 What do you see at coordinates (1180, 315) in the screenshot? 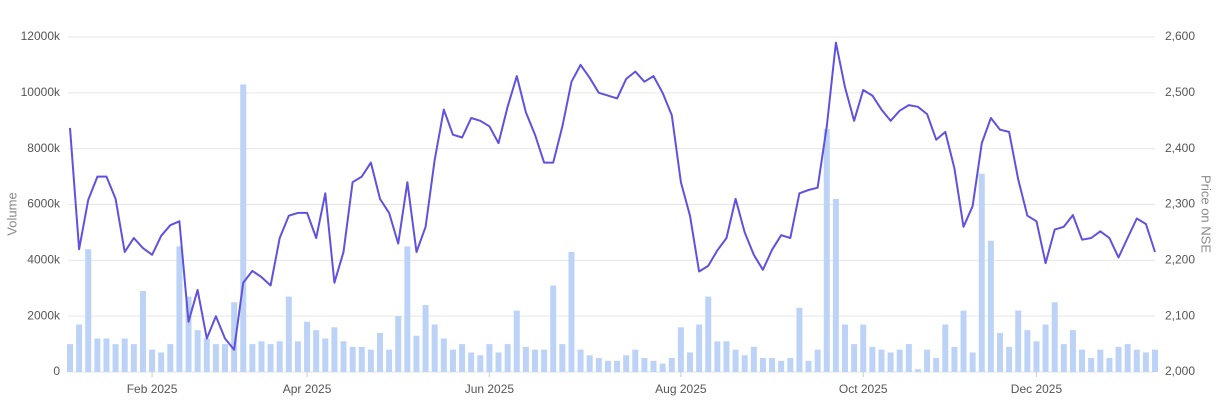
I see `y2-tick-label: 2,100` at bounding box center [1180, 315].